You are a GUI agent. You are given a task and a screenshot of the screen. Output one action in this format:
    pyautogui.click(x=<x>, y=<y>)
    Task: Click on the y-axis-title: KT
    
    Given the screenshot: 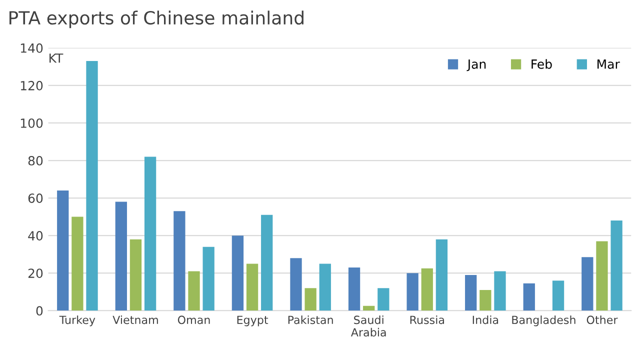 What is the action you would take?
    pyautogui.click(x=57, y=58)
    